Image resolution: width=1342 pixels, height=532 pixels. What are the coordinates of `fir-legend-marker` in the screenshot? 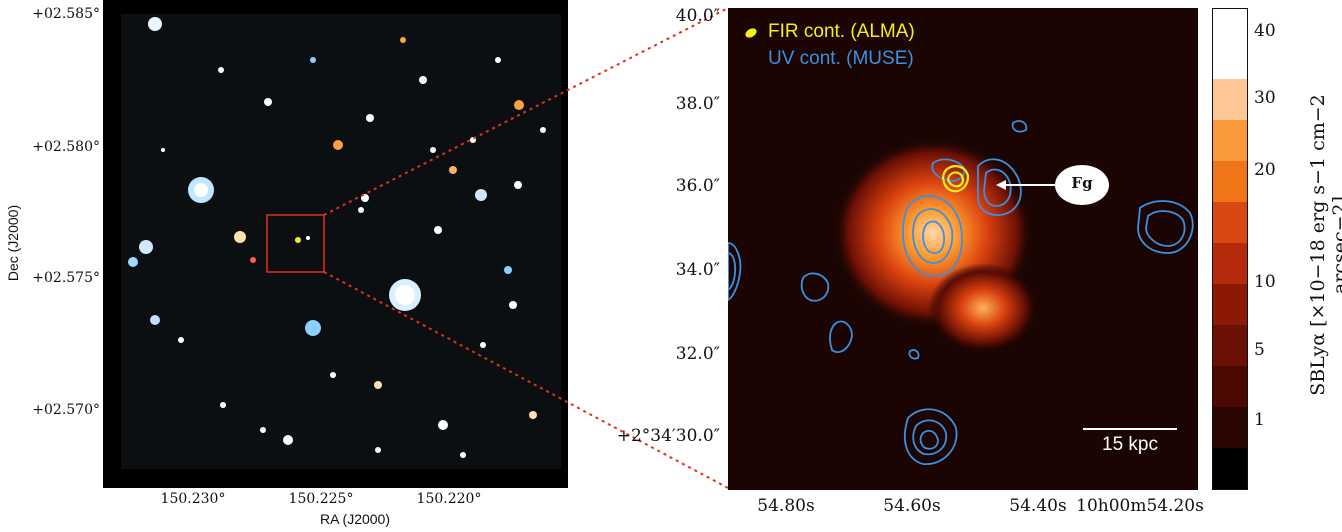 It's located at (751, 33).